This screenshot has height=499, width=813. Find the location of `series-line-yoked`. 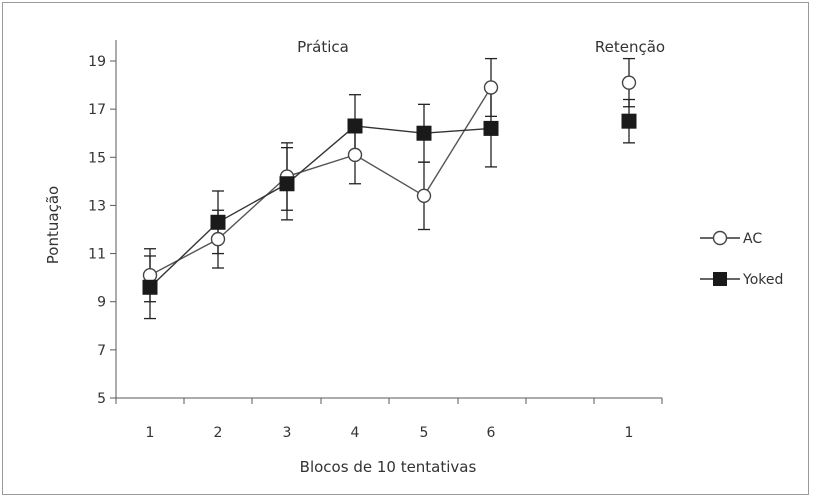

series-line-yoked is located at coordinates (320, 206).